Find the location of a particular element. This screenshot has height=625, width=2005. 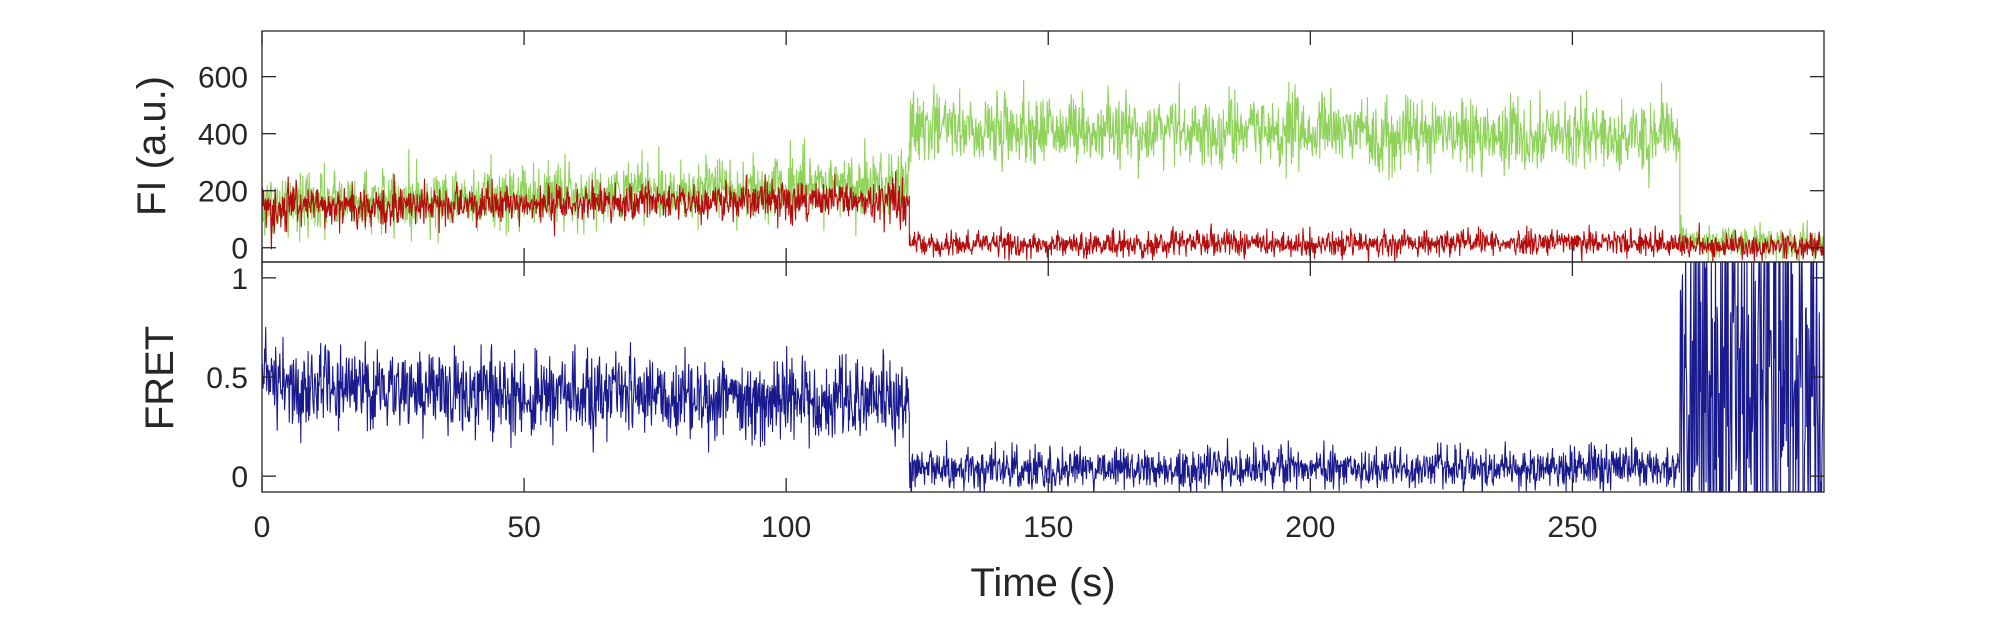

fret-y-tick-label: 1 is located at coordinates (239, 279).